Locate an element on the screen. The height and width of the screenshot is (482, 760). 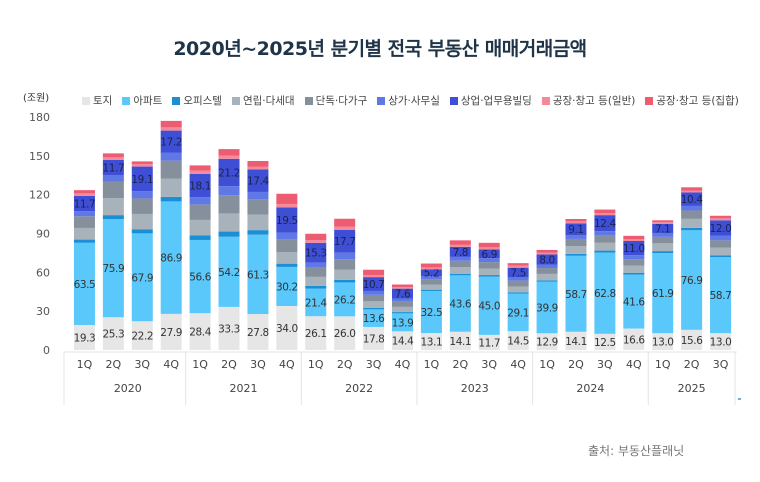
x-tick-label: 4Q is located at coordinates (287, 364).